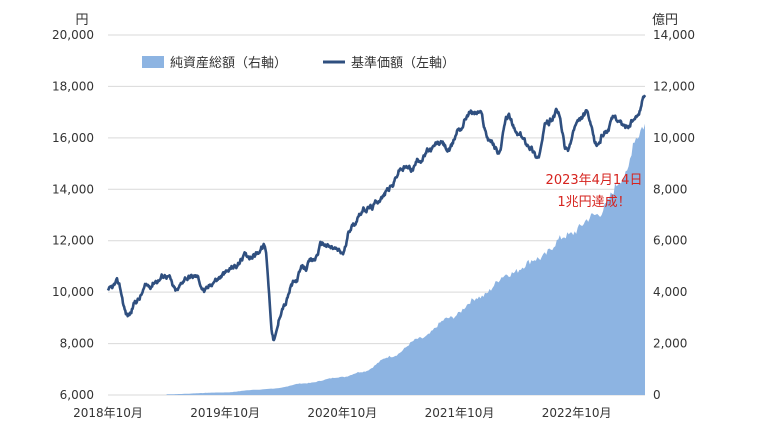  What do you see at coordinates (77, 395) in the screenshot?
I see `left-tick-label: 6,000` at bounding box center [77, 395].